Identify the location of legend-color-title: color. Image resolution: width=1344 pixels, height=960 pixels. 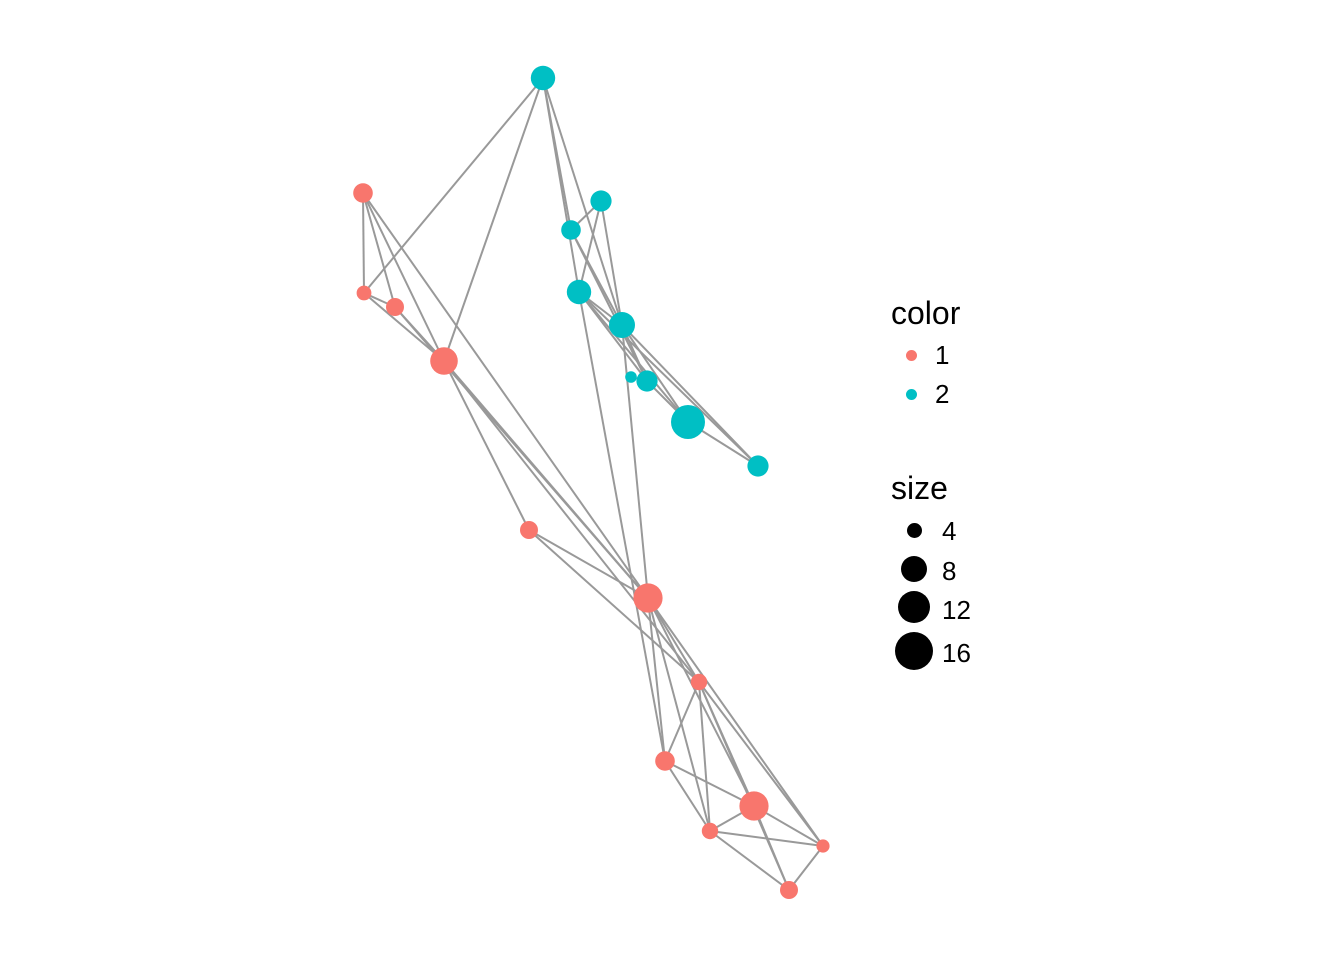
(926, 313).